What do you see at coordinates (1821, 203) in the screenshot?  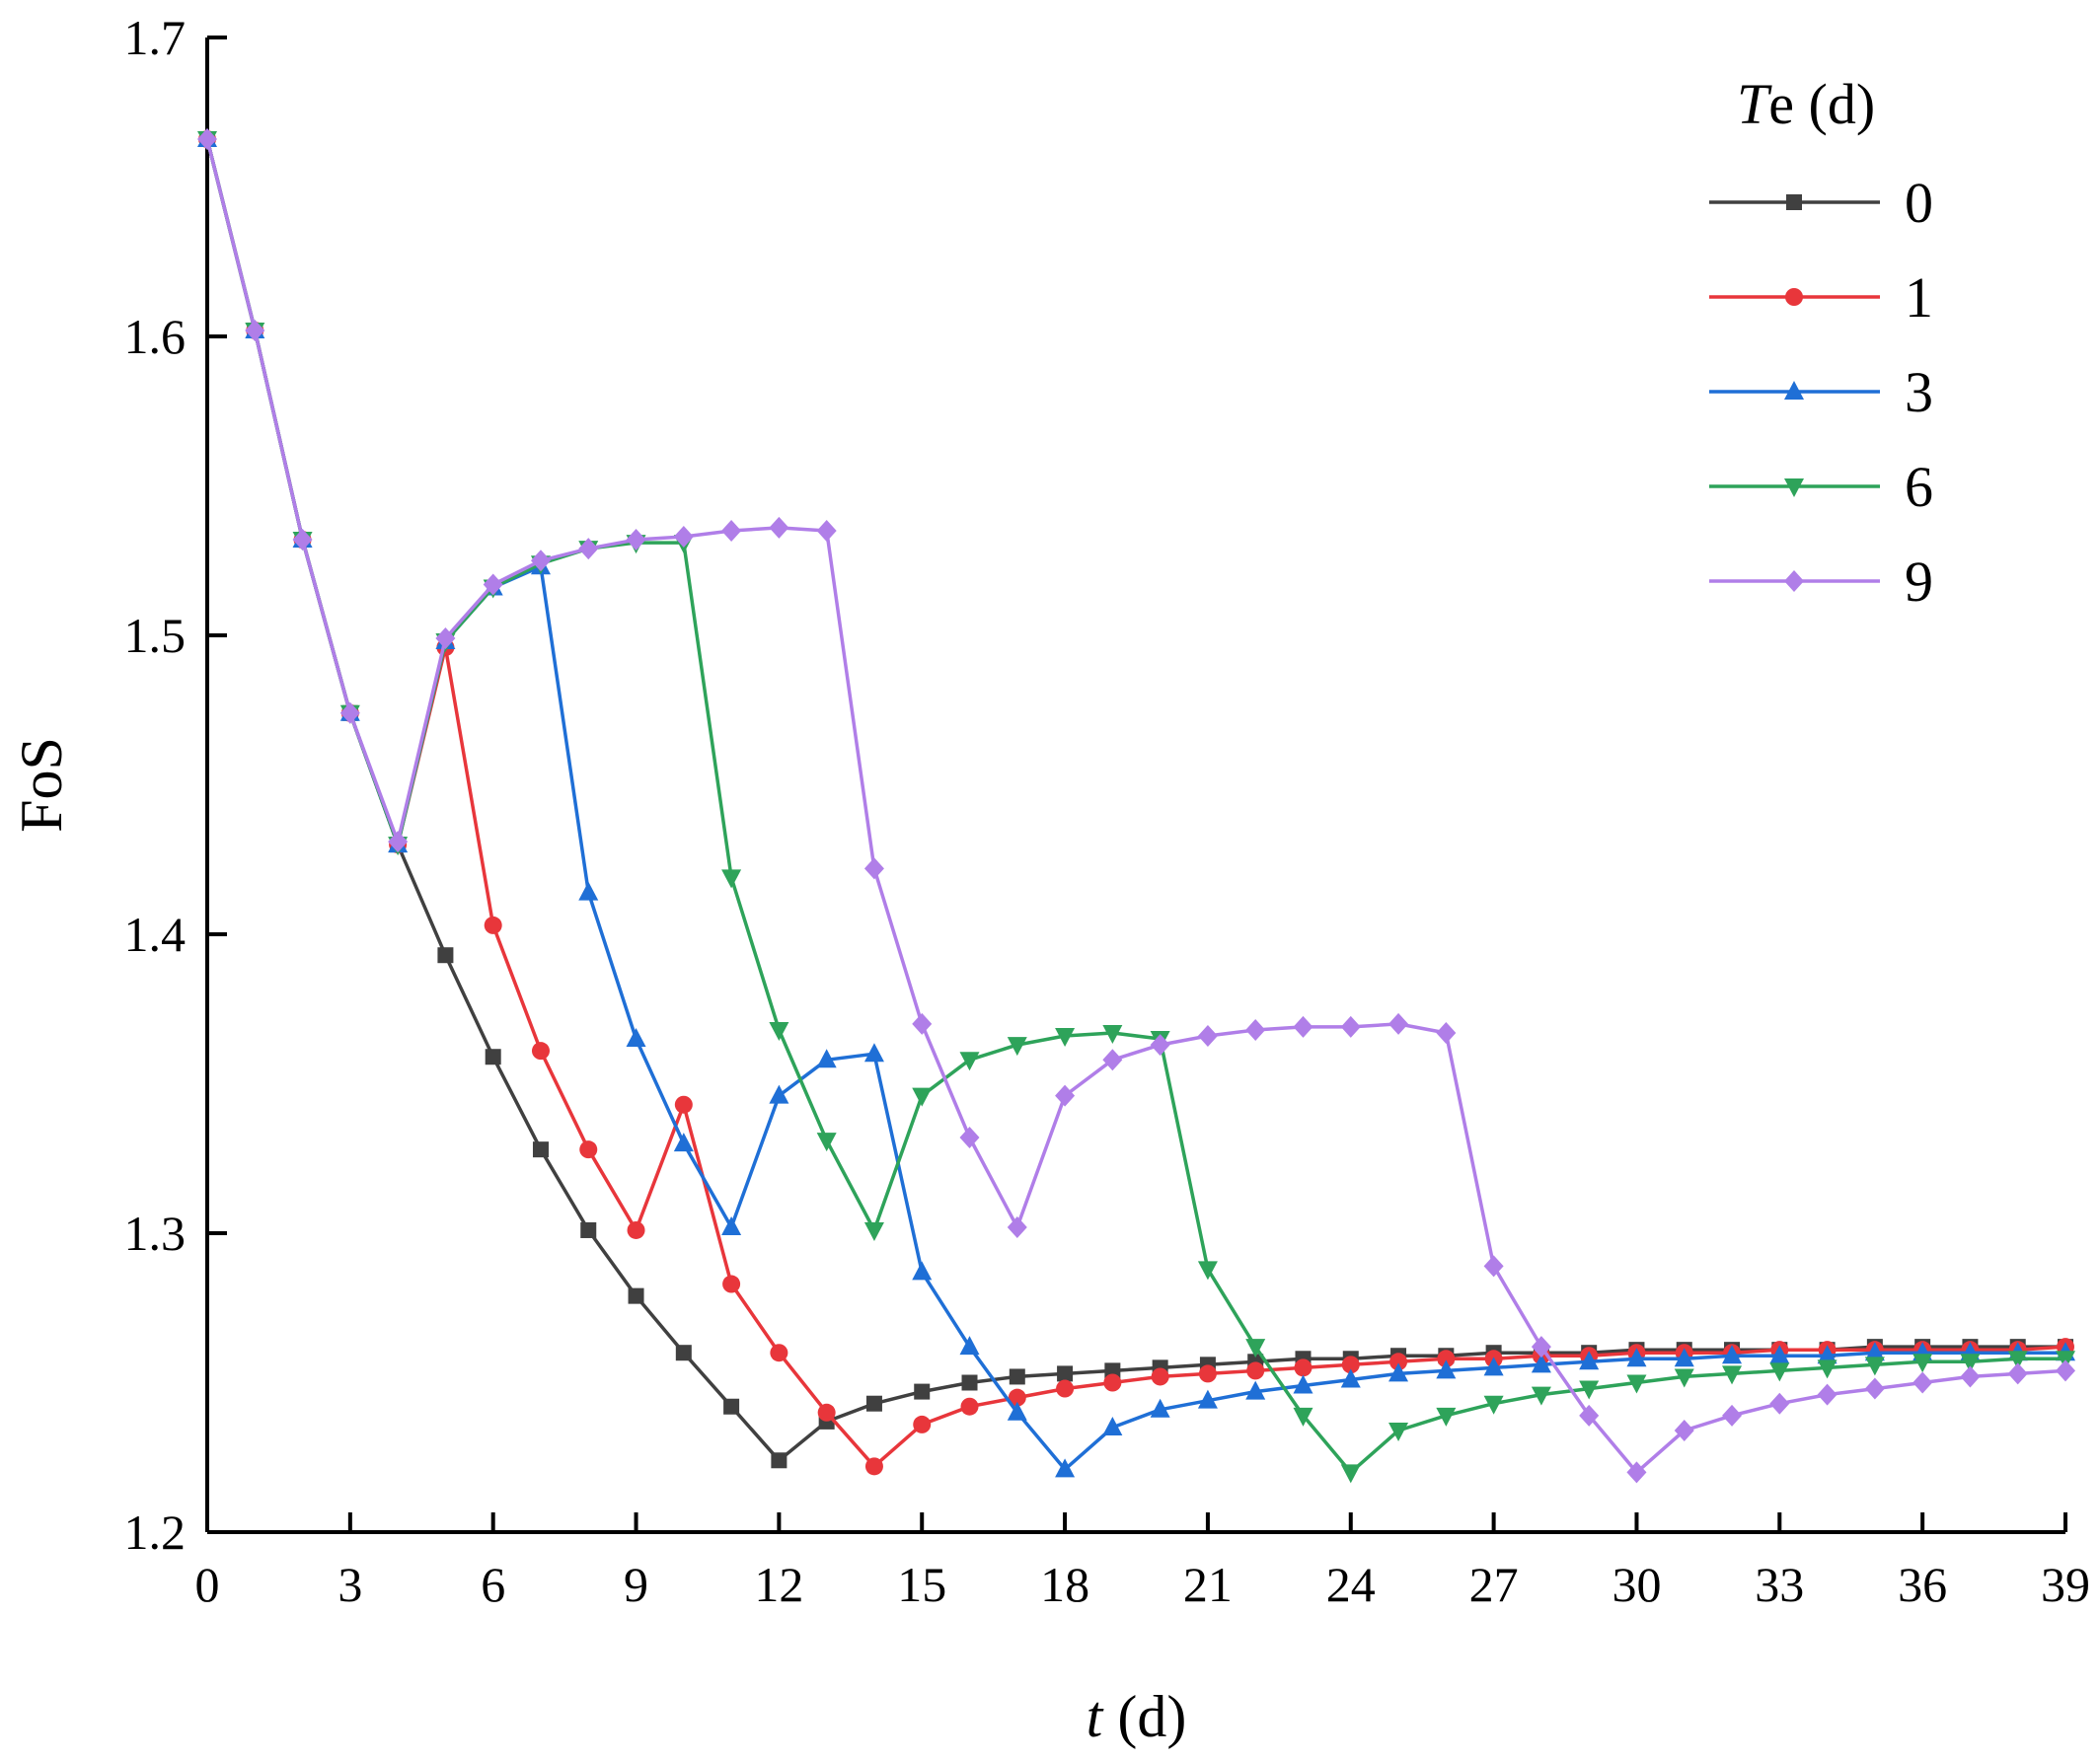 I see `legend-item-te-0: 0` at bounding box center [1821, 203].